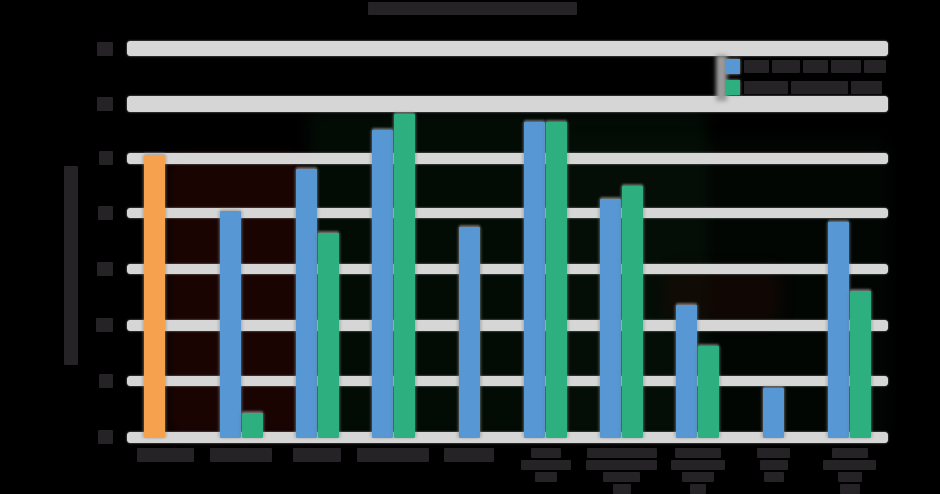 The height and width of the screenshot is (494, 940). I want to click on chart-title-redacted, so click(472, 8).